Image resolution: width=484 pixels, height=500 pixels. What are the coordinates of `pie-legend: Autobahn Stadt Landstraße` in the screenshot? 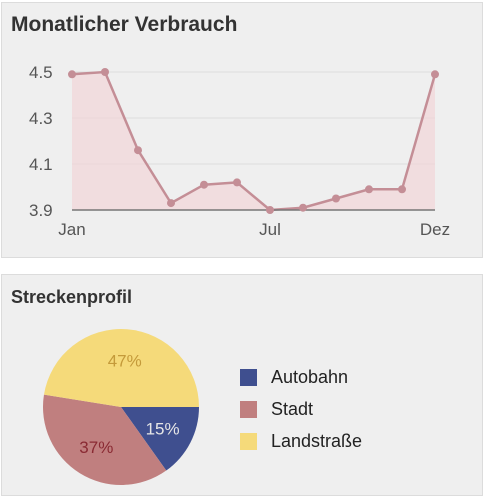 It's located at (301, 409).